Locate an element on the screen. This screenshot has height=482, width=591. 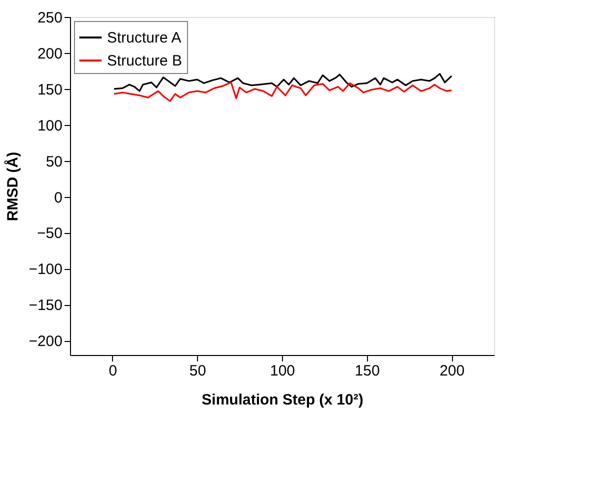
y-tick-label: 250 is located at coordinates (49, 18).